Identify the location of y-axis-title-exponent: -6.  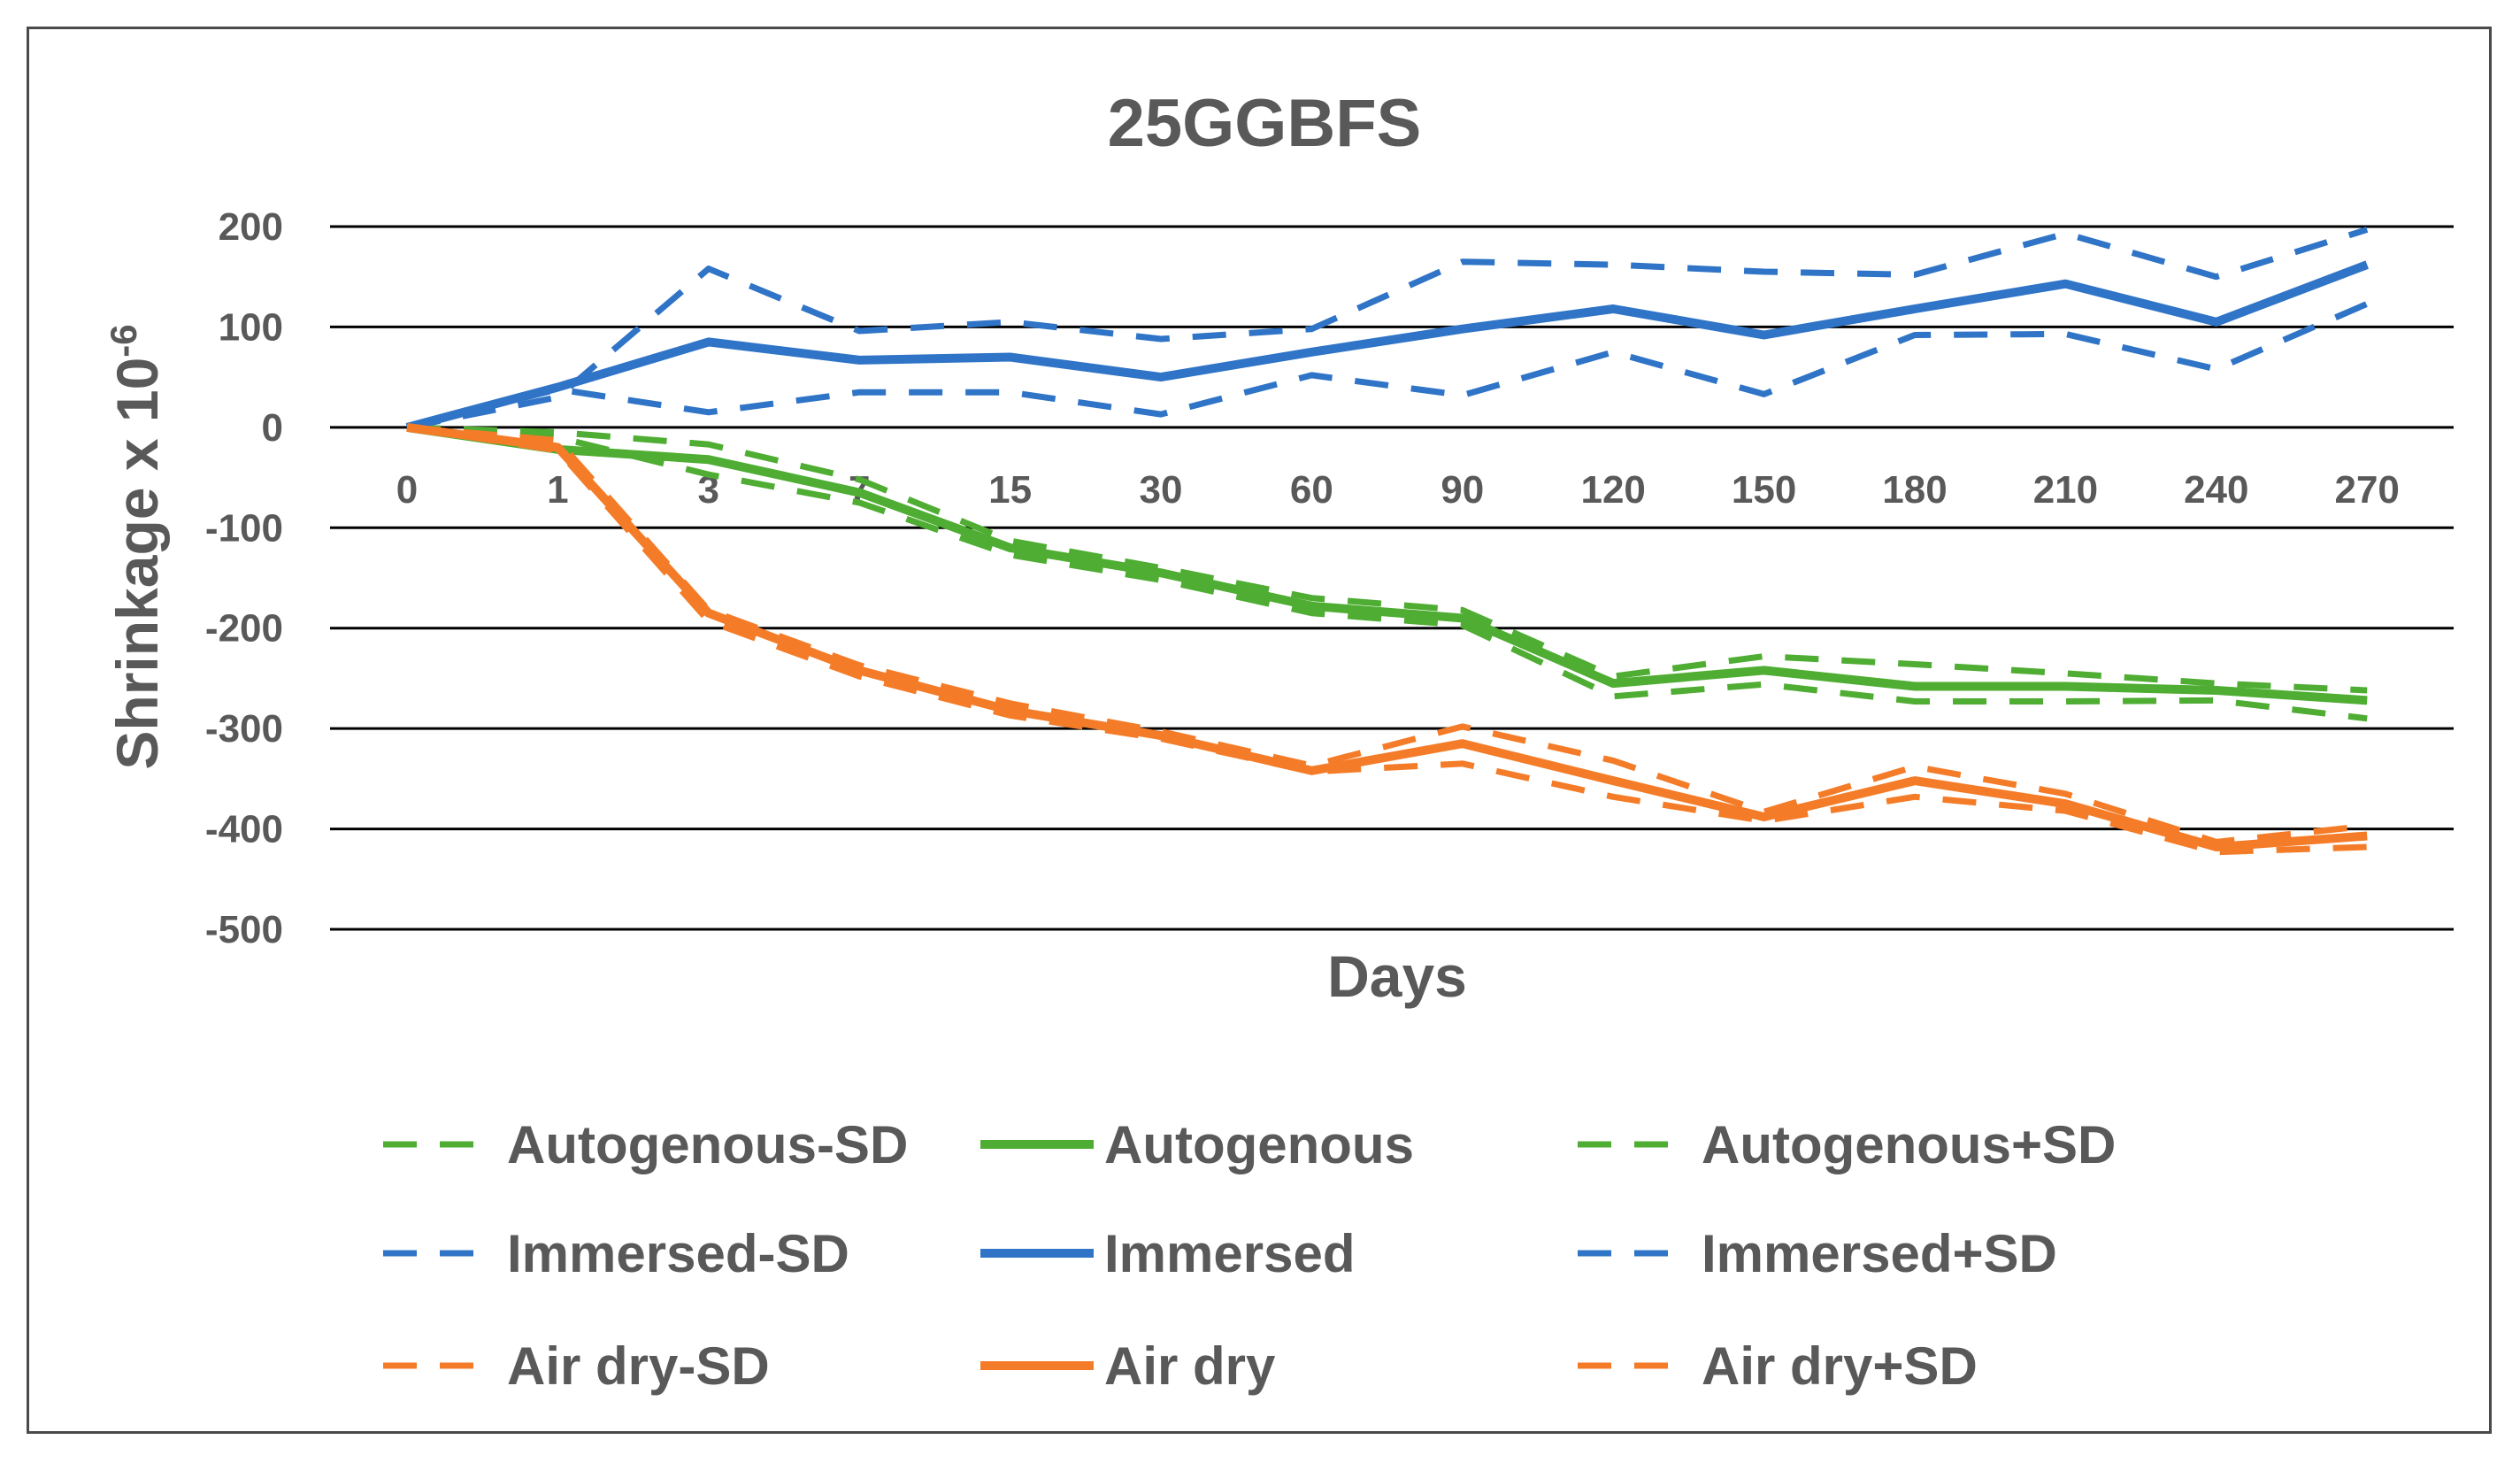
(123, 341).